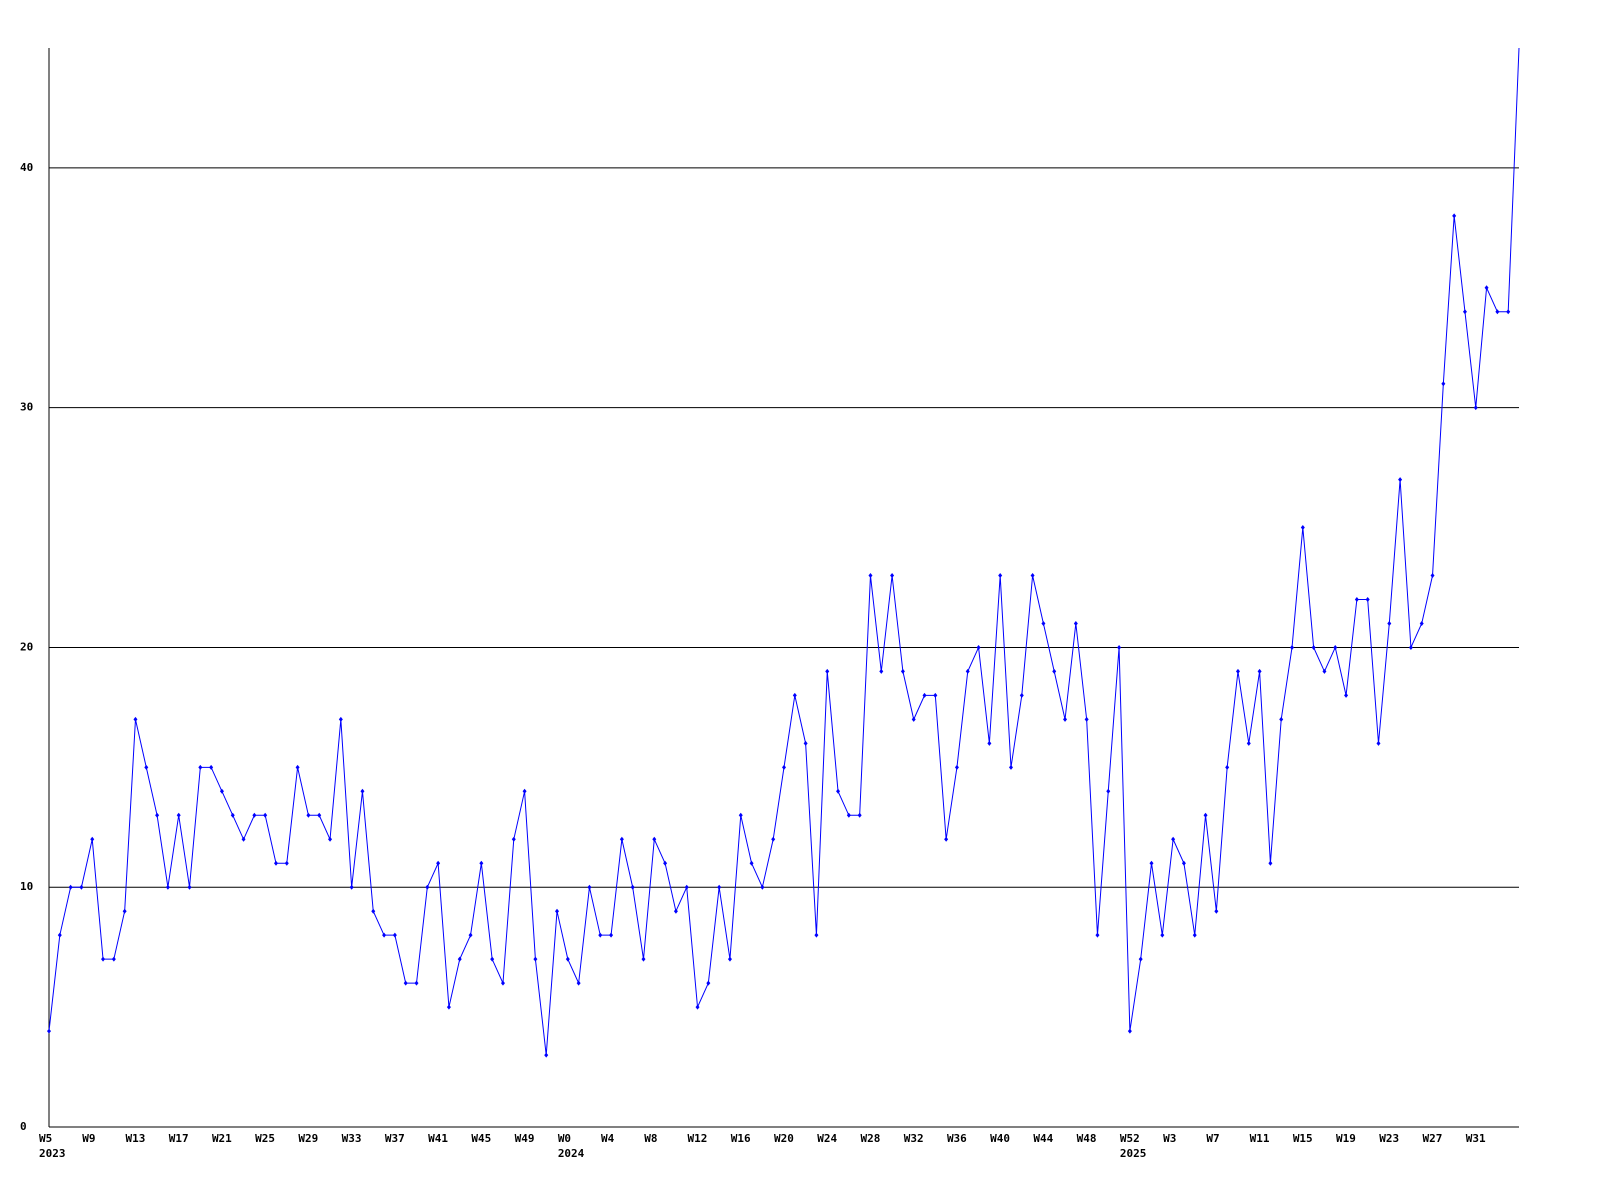 The width and height of the screenshot is (1600, 1200). What do you see at coordinates (135, 1138) in the screenshot?
I see `x-tick-label: W13` at bounding box center [135, 1138].